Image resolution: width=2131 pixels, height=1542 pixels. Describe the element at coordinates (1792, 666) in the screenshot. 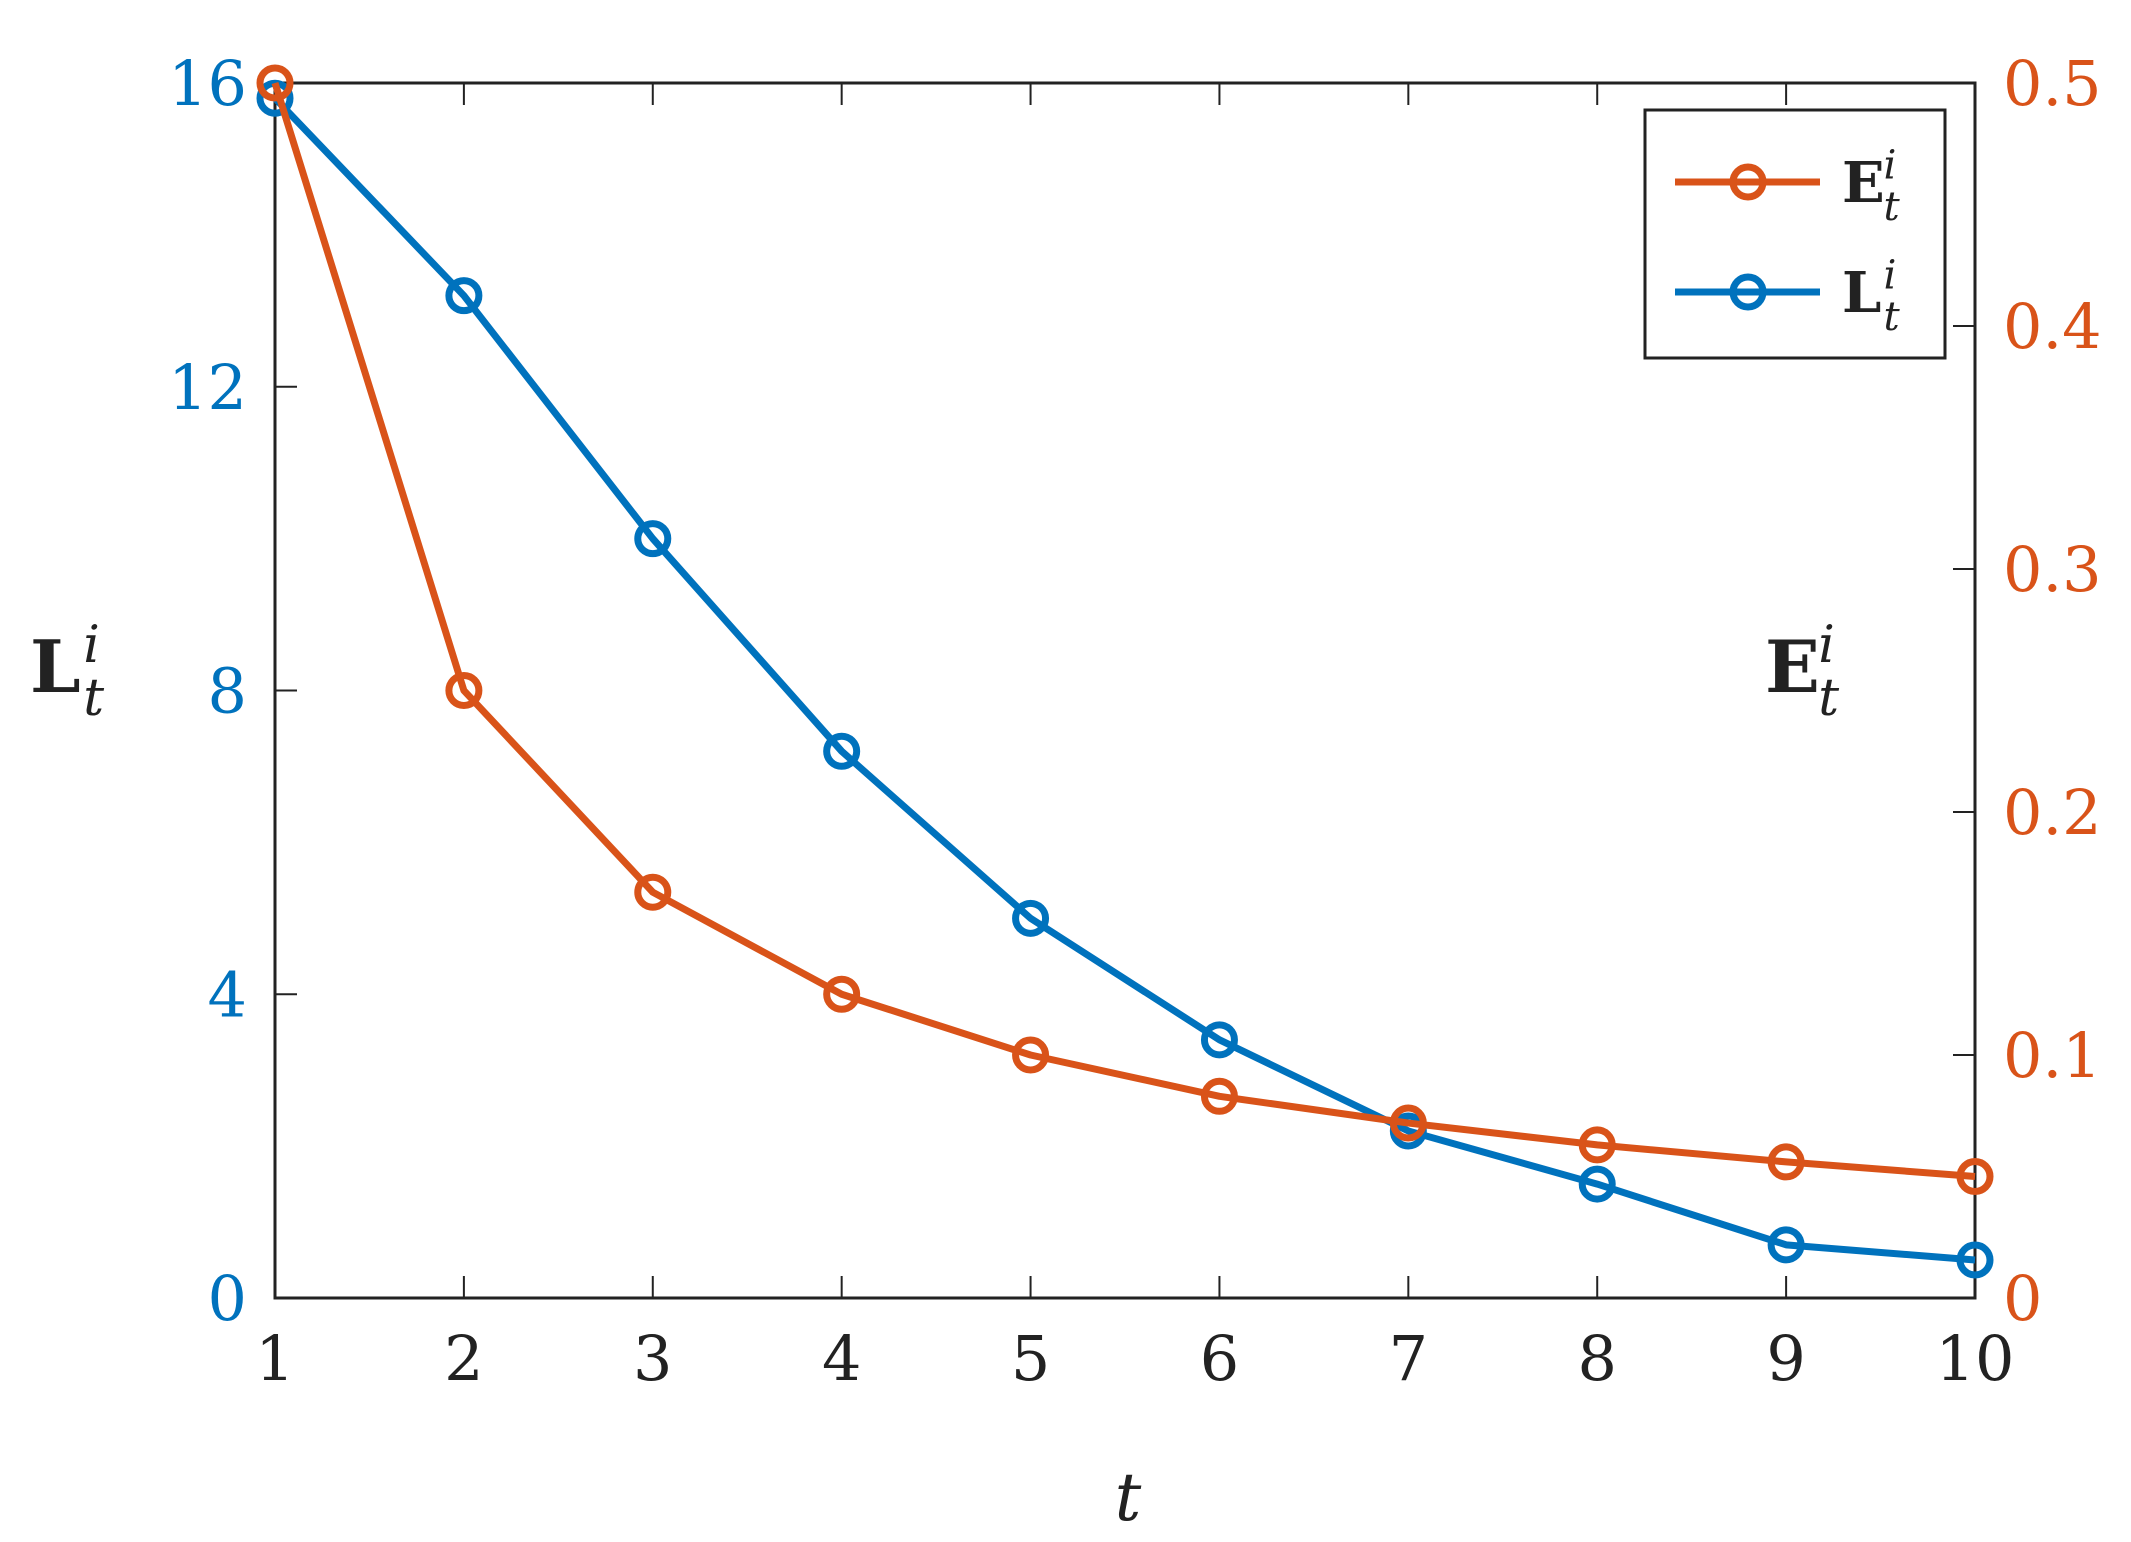

I see `right-axis-title-base: E` at that location.